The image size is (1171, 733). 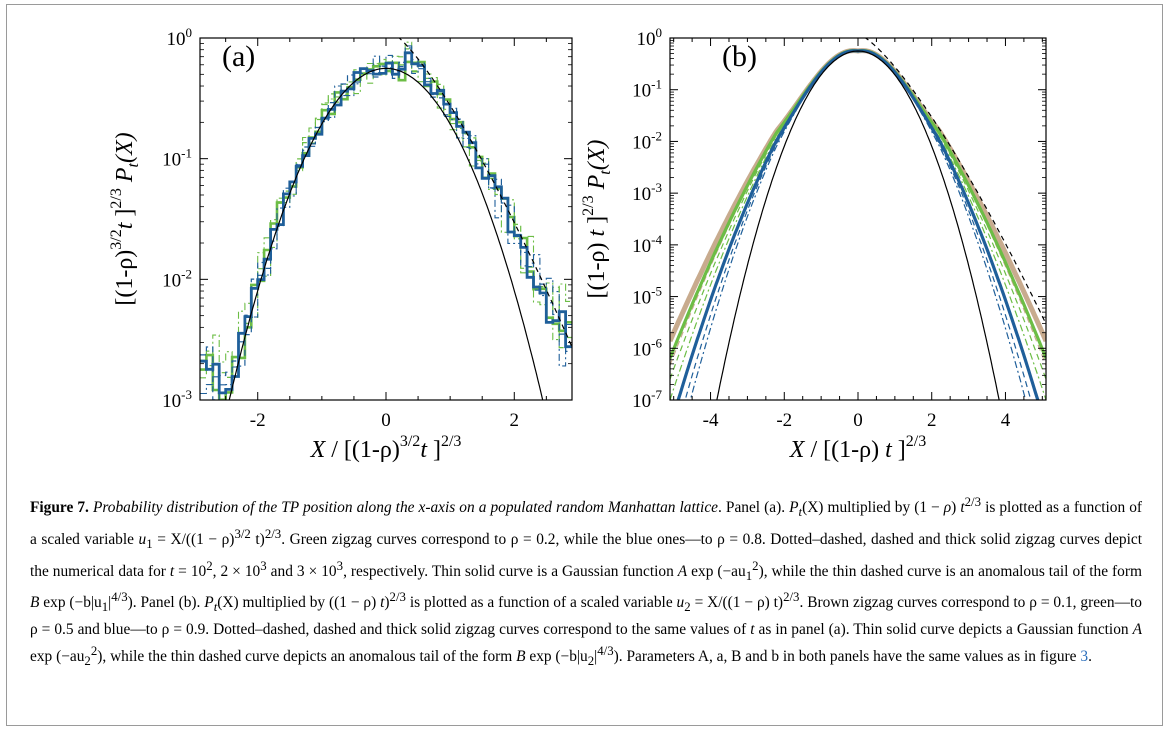 What do you see at coordinates (386, 448) in the screenshot?
I see `x-axis-label: X / [(1-ρ)3/2t ]2/3` at bounding box center [386, 448].